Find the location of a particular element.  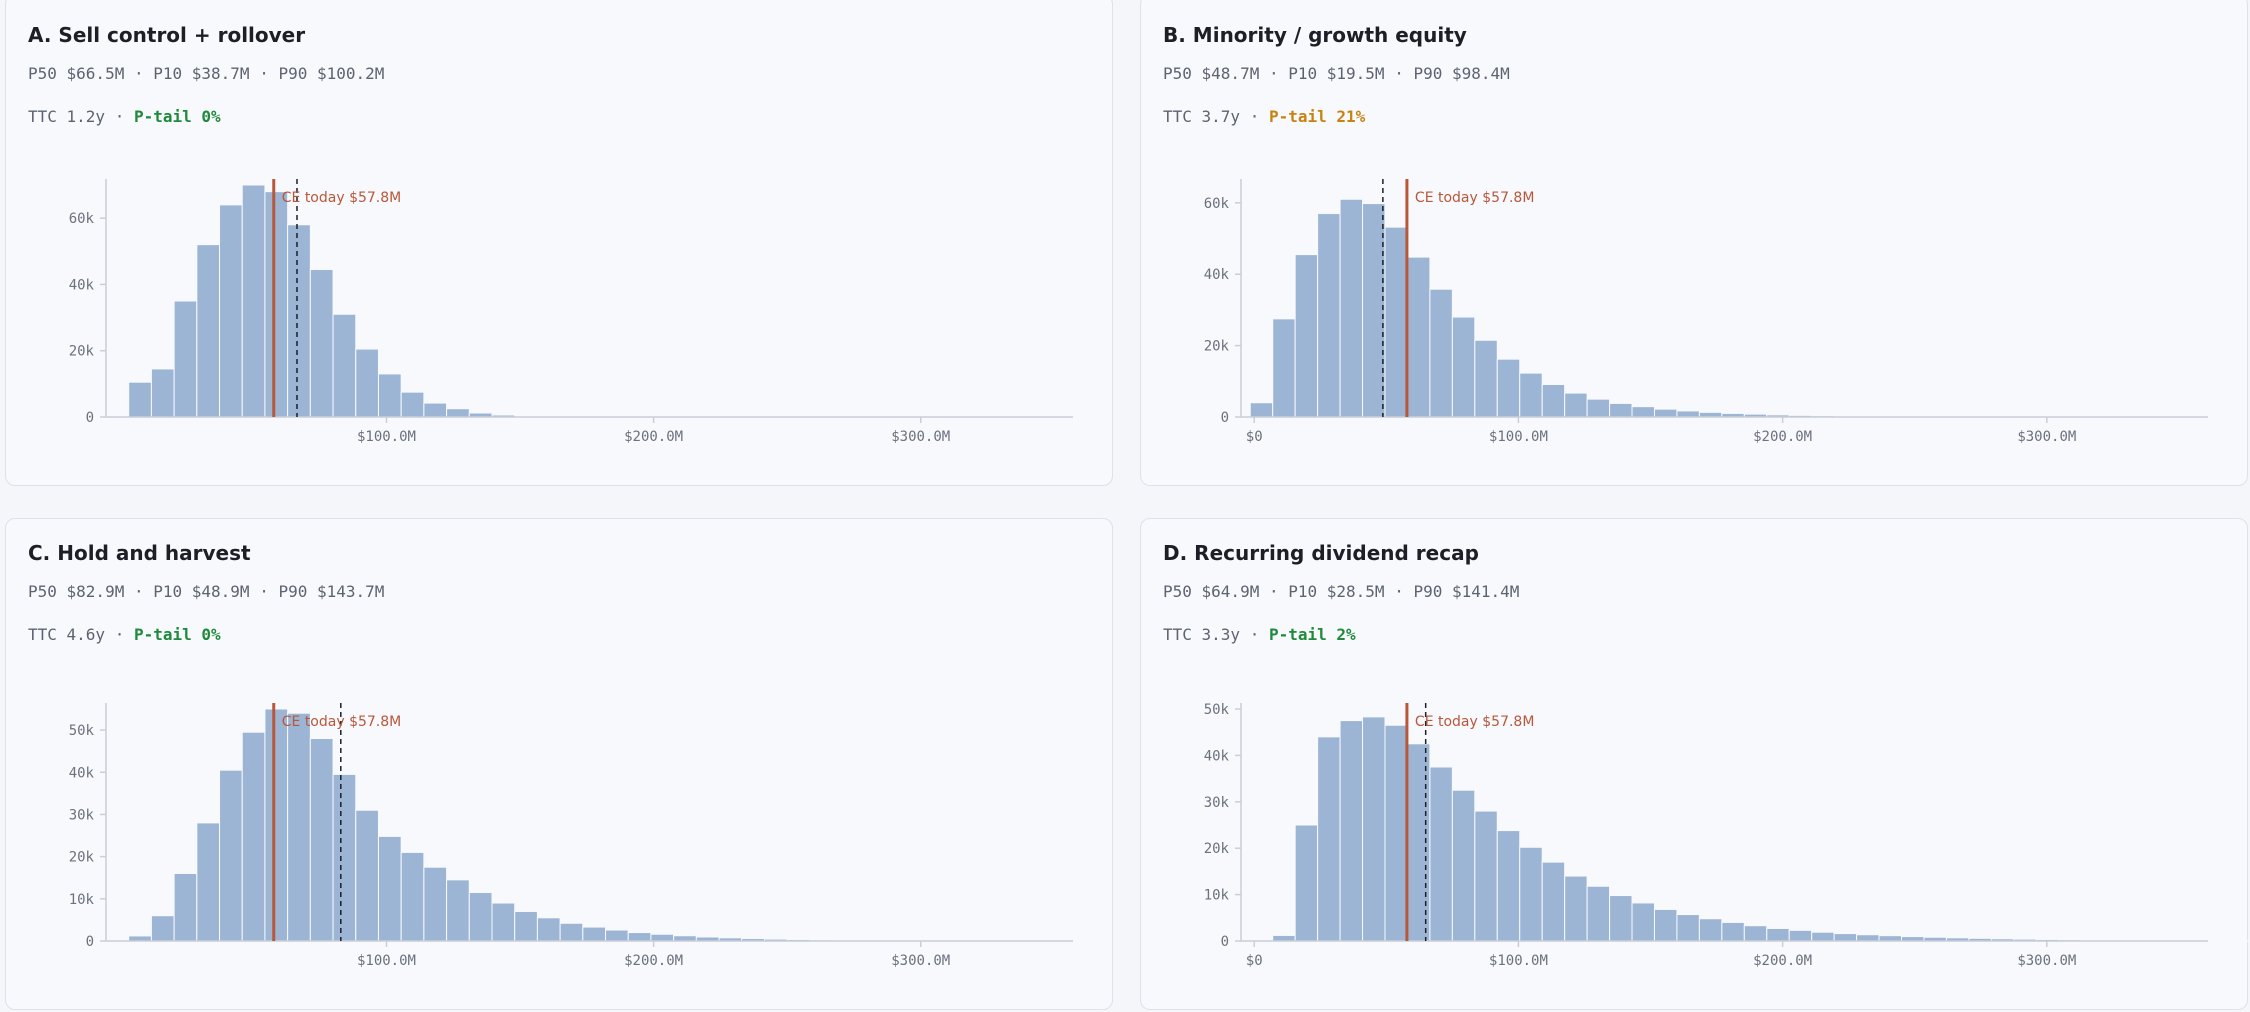

percentile-stats: P50 $82.9M · P10 $48.9M · P90 $143.7M is located at coordinates (206, 591).